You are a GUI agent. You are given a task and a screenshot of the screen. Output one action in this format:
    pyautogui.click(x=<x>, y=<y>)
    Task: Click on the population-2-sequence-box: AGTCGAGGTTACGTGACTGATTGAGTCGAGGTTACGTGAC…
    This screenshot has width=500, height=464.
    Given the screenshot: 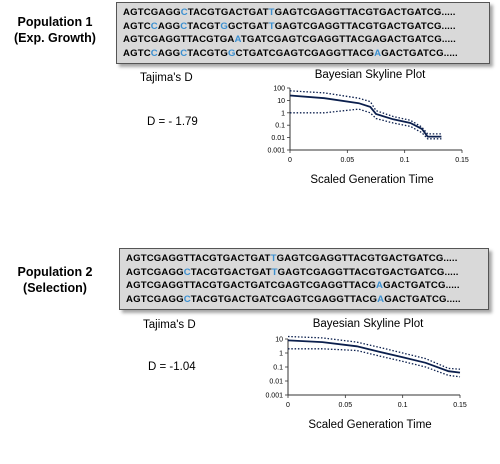 What is the action you would take?
    pyautogui.click(x=304, y=279)
    